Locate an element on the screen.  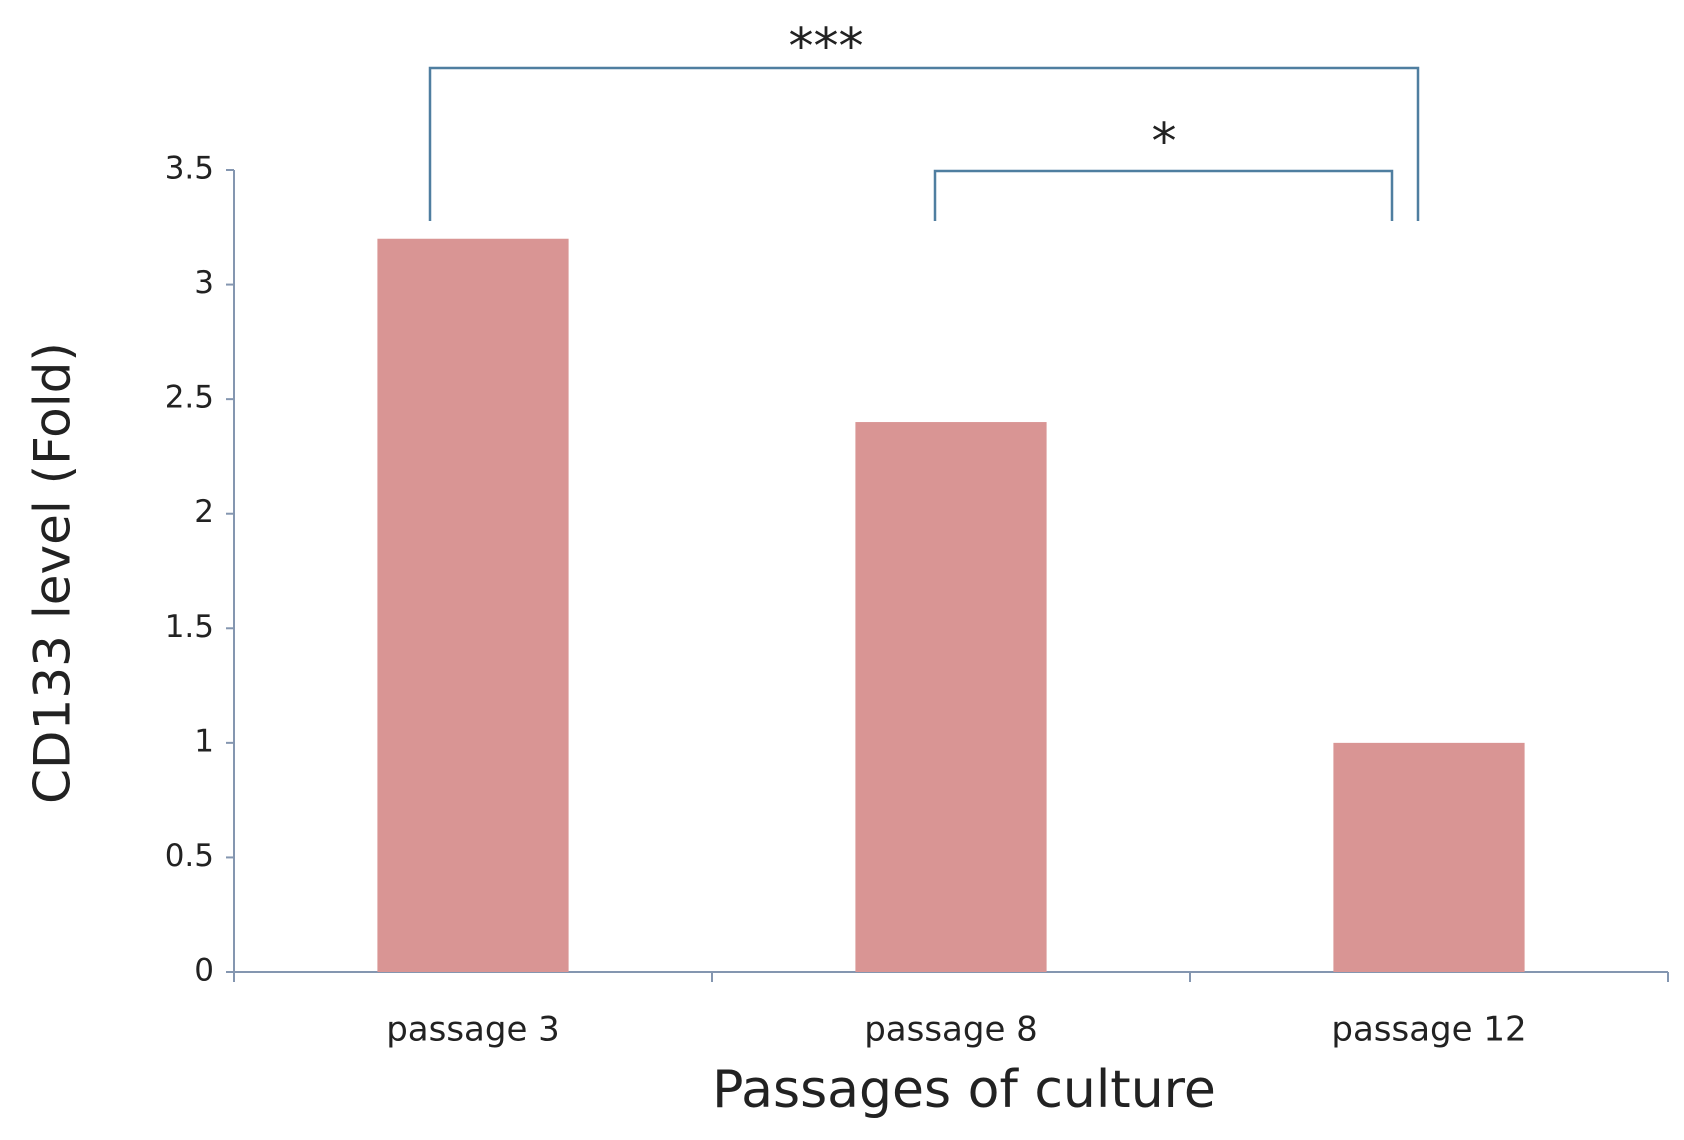
y-tick-label: 1 is located at coordinates (204, 741).